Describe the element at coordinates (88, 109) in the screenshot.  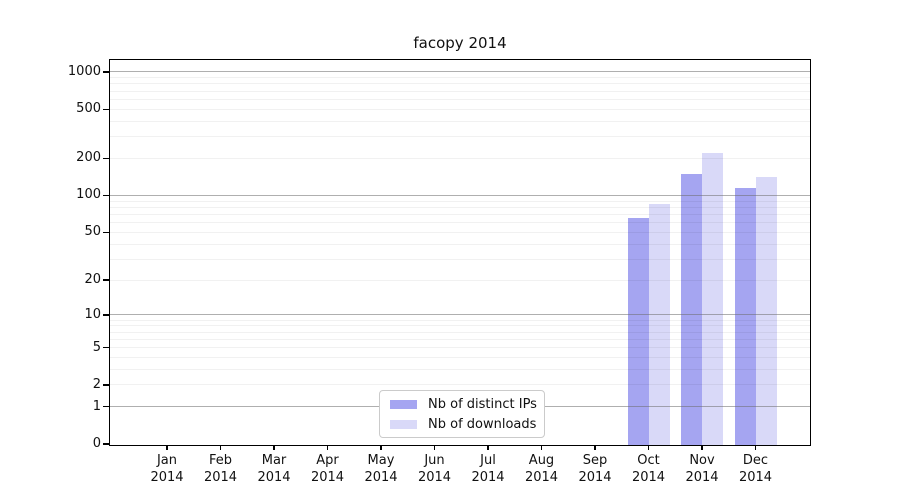
I see `y-tick-label: 500` at that location.